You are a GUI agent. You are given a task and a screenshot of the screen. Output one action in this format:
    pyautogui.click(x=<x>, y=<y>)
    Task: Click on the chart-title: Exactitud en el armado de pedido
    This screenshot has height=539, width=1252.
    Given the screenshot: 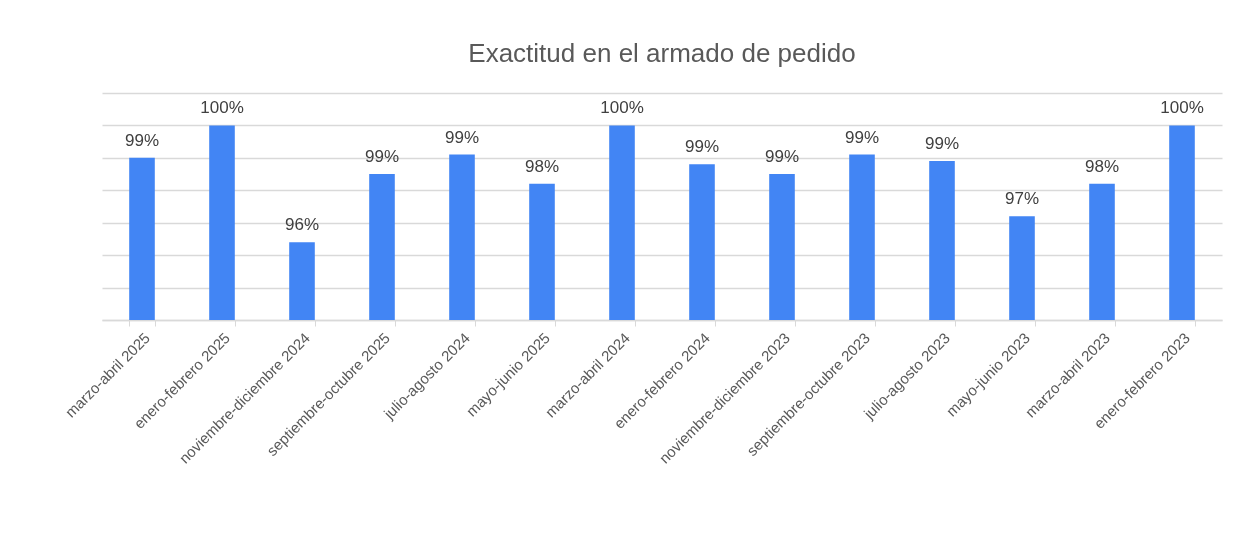 What is the action you would take?
    pyautogui.click(x=662, y=53)
    